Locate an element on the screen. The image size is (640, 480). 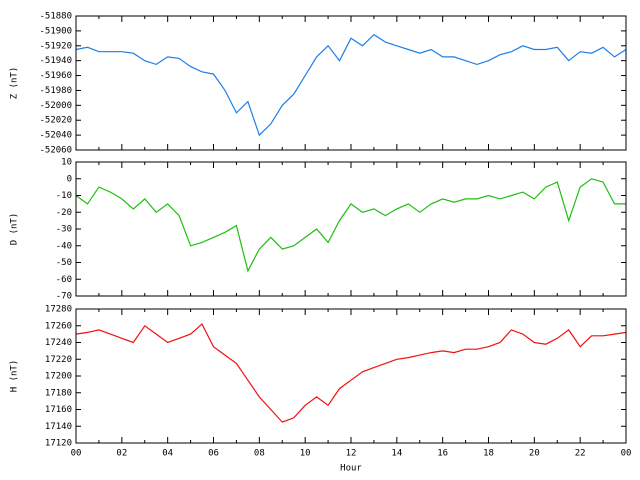
y-tick-label: -52040 is located at coordinates (55, 136).